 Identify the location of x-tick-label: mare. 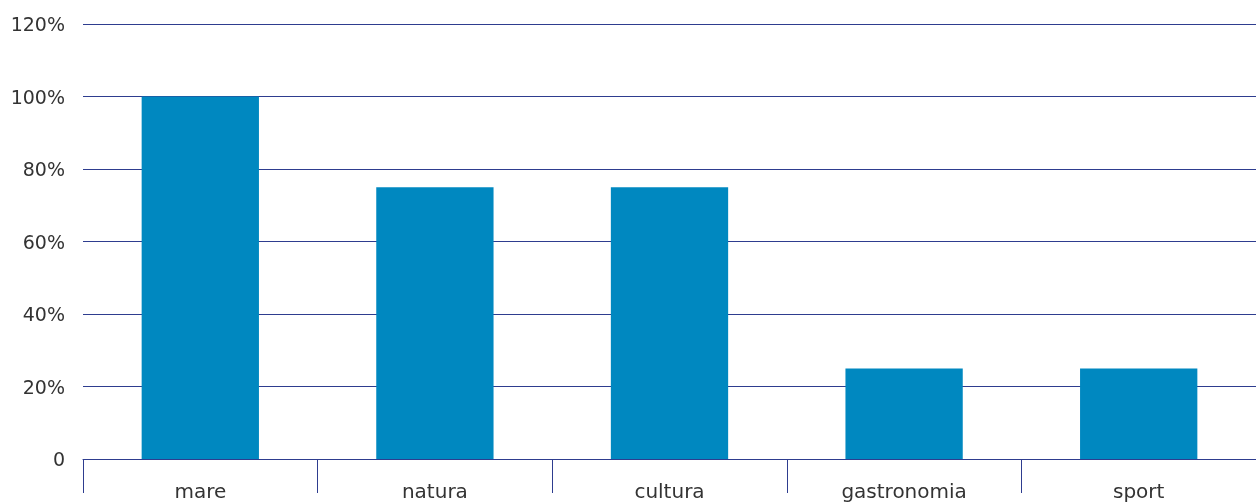
(200, 490).